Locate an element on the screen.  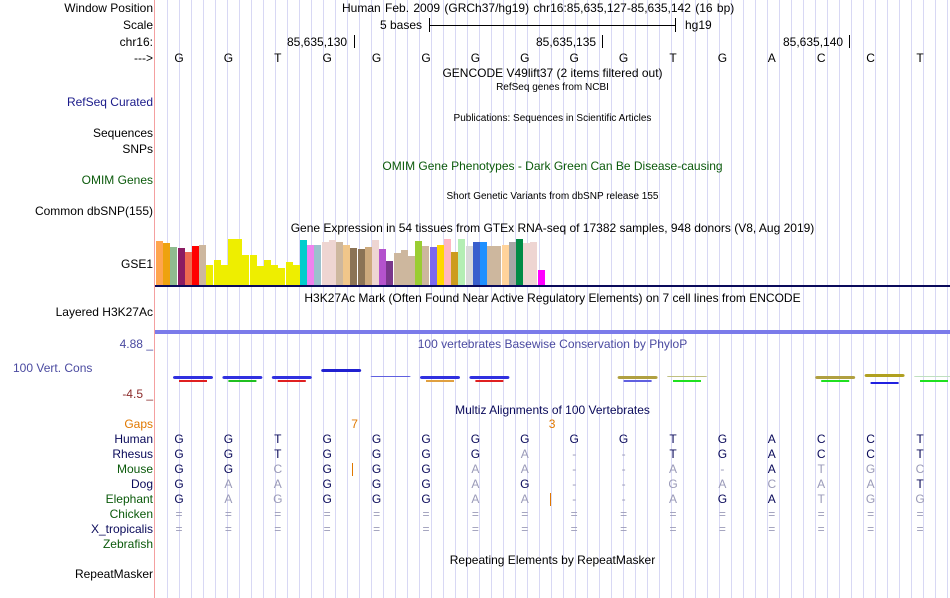
coord-tick-label: 85,635,135 is located at coordinates (566, 42).